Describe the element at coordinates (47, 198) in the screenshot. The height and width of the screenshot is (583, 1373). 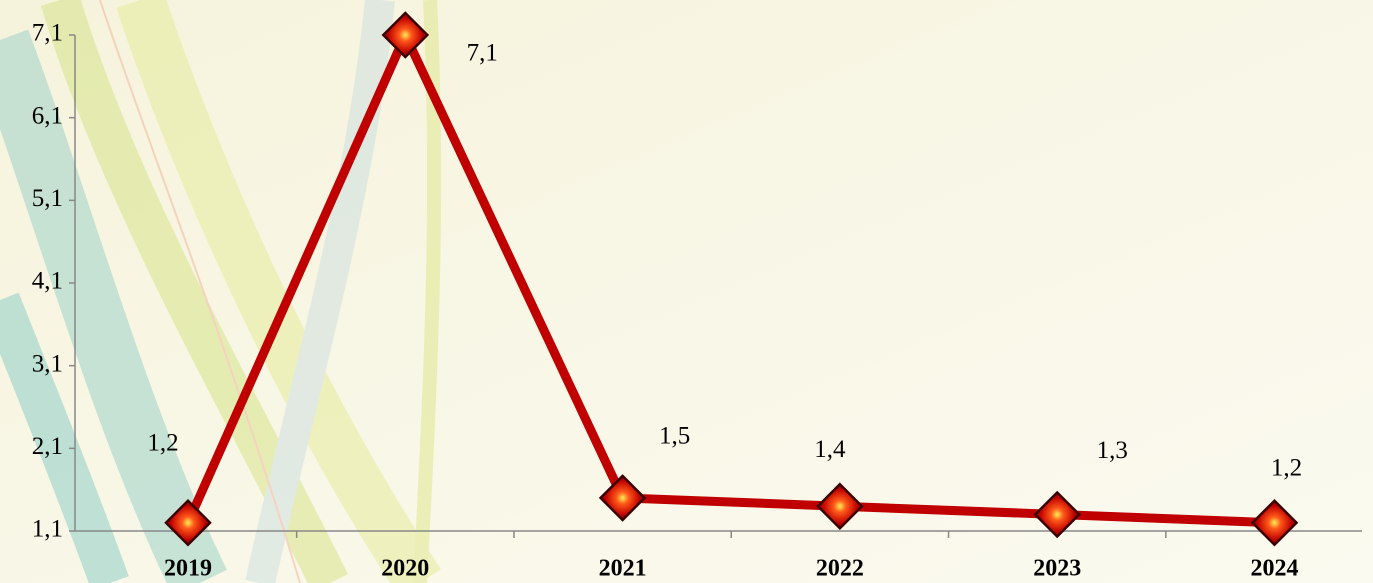
I see `y-tick-label: 5,1` at that location.